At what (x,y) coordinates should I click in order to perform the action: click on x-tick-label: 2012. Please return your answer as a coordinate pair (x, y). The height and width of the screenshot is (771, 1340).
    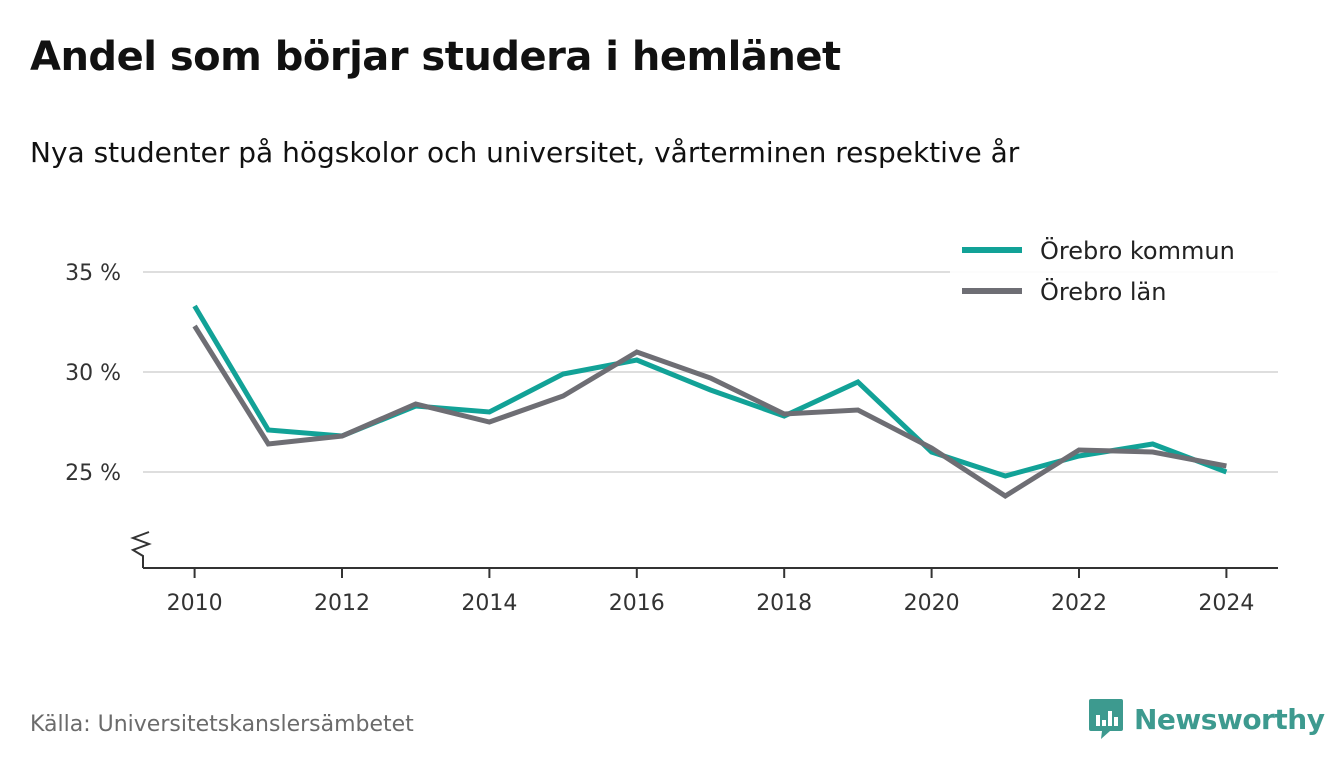
    Looking at the image, I should click on (342, 603).